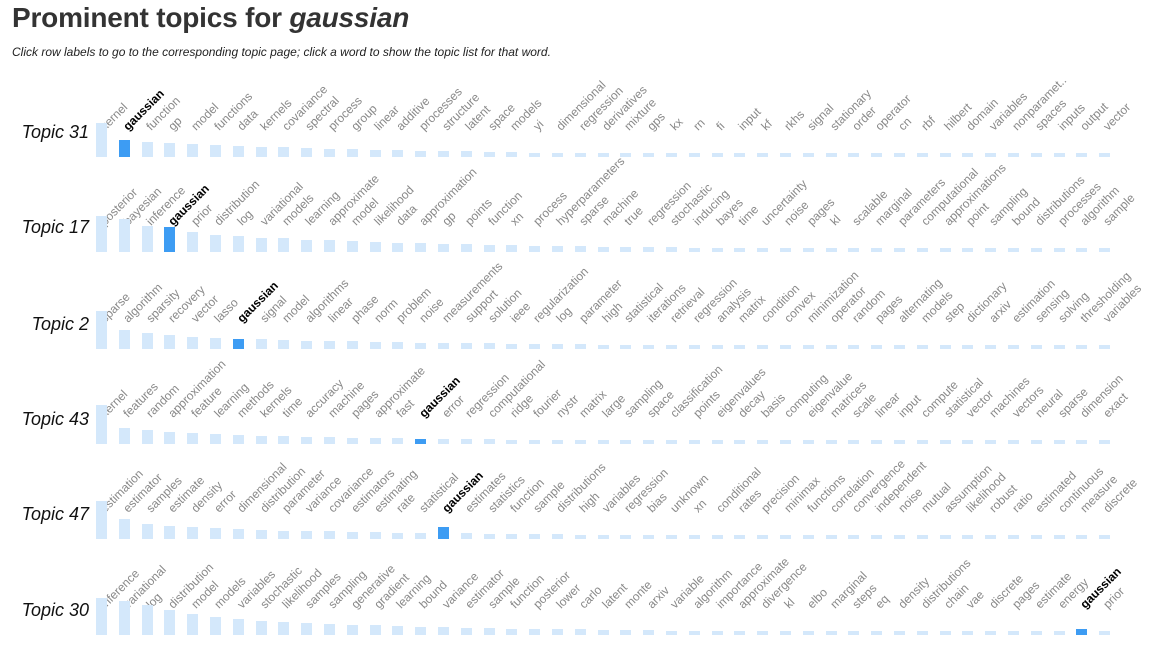 The width and height of the screenshot is (1155, 665). What do you see at coordinates (55, 610) in the screenshot?
I see `topic-row-label: Topic 30` at bounding box center [55, 610].